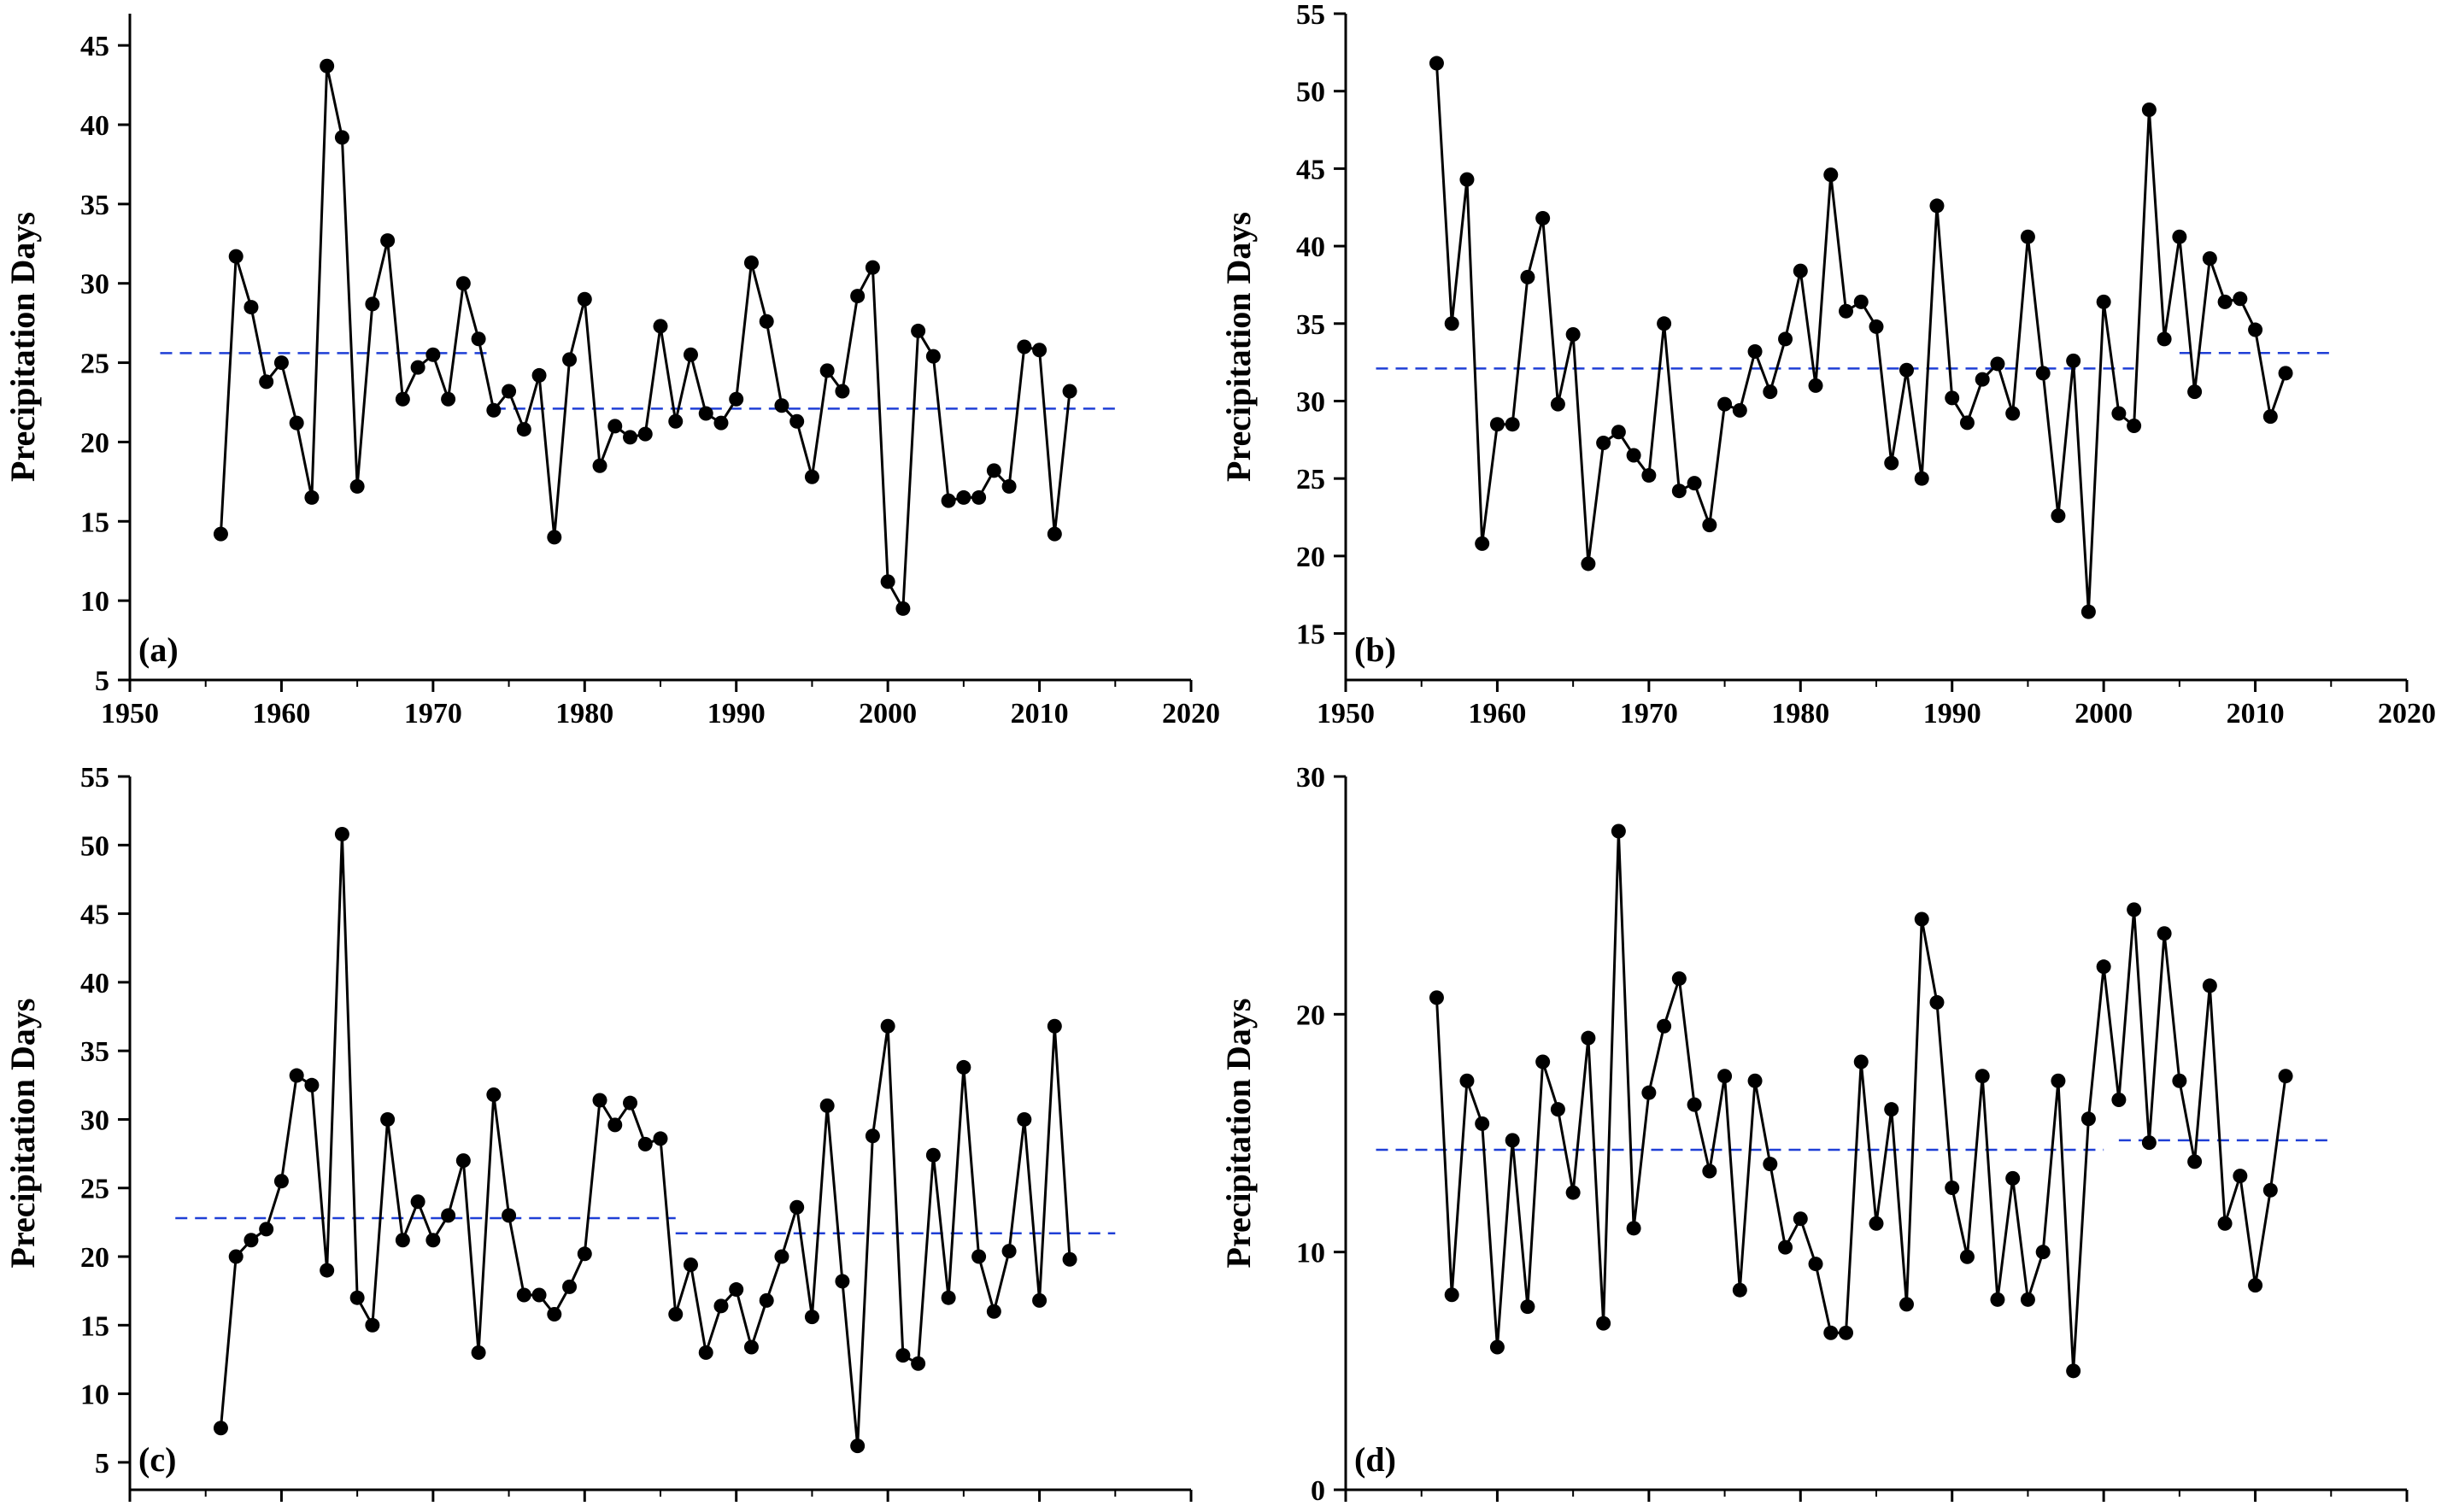 The image size is (2459, 1512). Describe the element at coordinates (1310, 92) in the screenshot. I see `y-tick-label: 50` at that location.